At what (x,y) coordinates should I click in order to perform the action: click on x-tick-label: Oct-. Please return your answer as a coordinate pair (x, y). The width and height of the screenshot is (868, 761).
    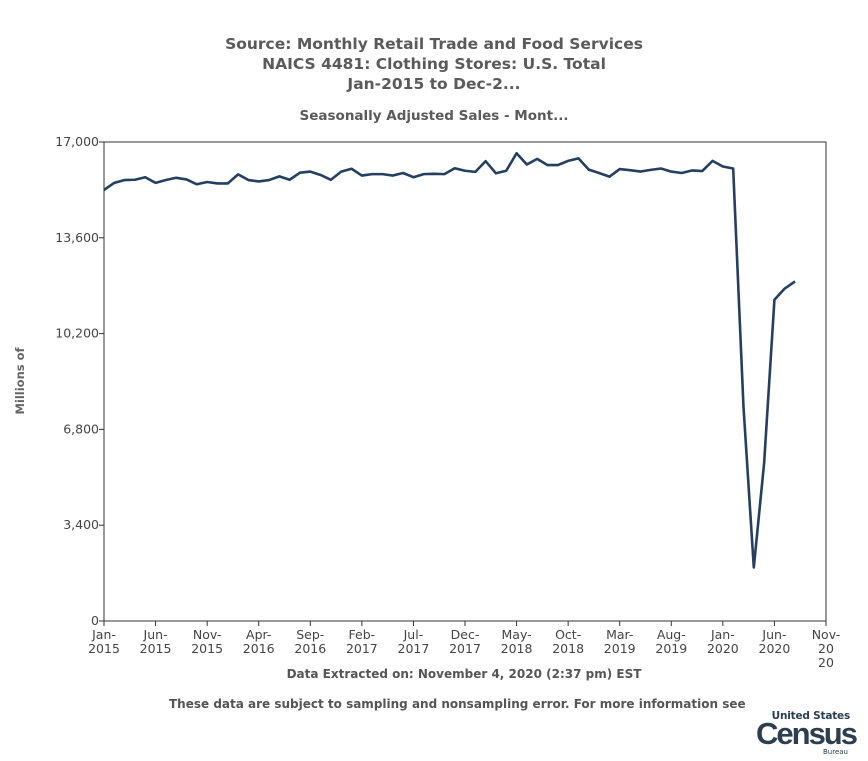
    Looking at the image, I should click on (568, 634).